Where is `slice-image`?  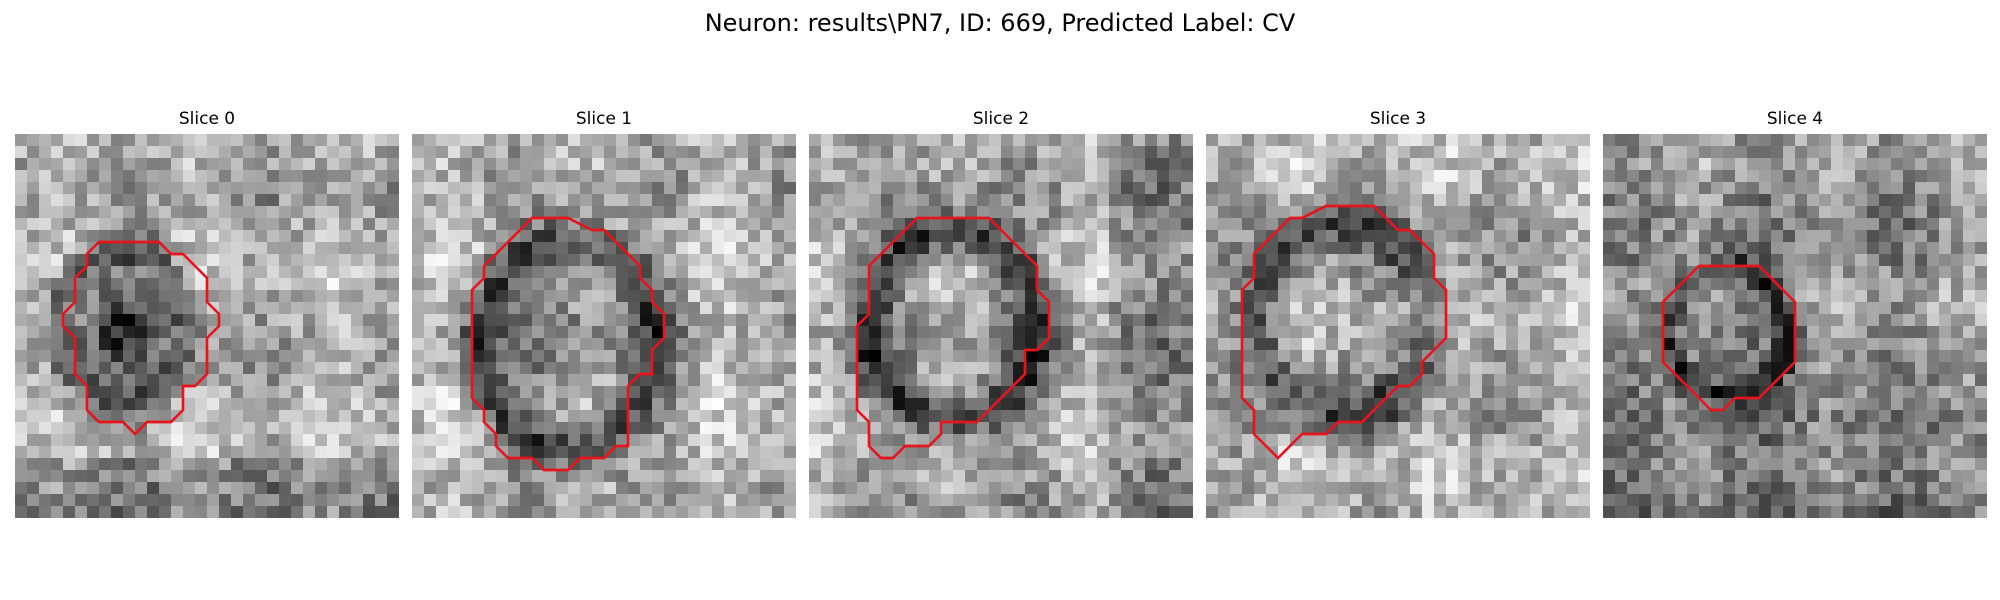
slice-image is located at coordinates (1795, 326).